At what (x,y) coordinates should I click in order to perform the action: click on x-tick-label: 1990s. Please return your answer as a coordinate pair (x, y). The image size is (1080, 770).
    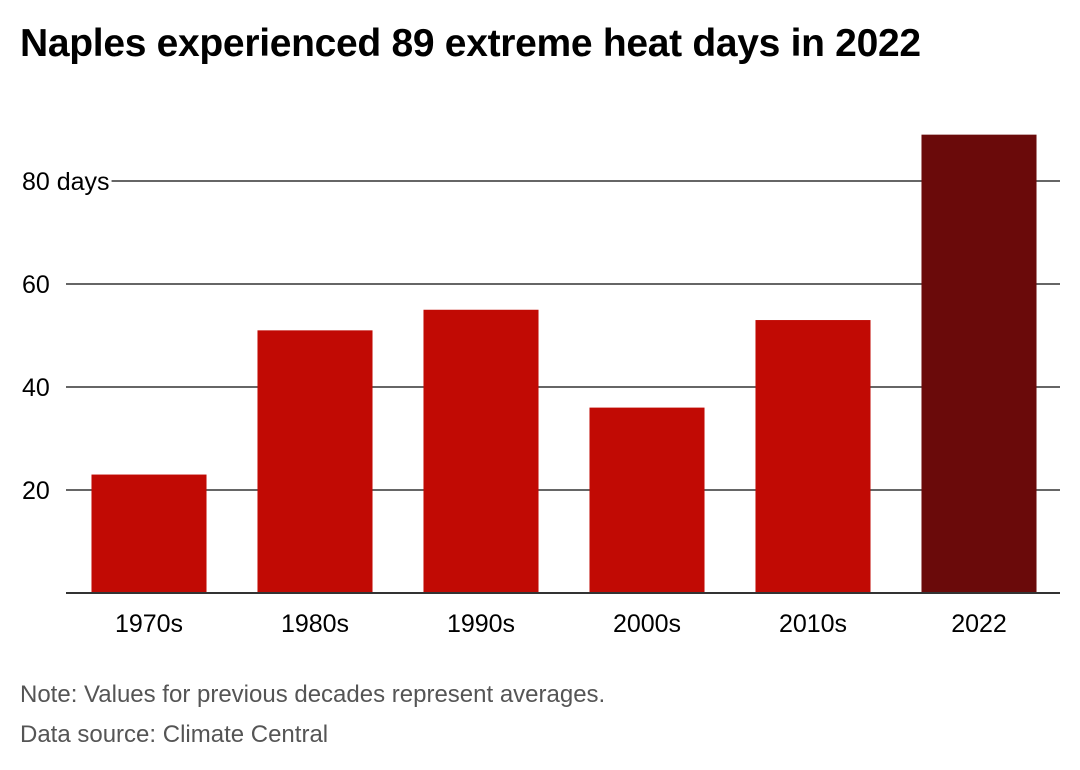
    Looking at the image, I should click on (481, 624).